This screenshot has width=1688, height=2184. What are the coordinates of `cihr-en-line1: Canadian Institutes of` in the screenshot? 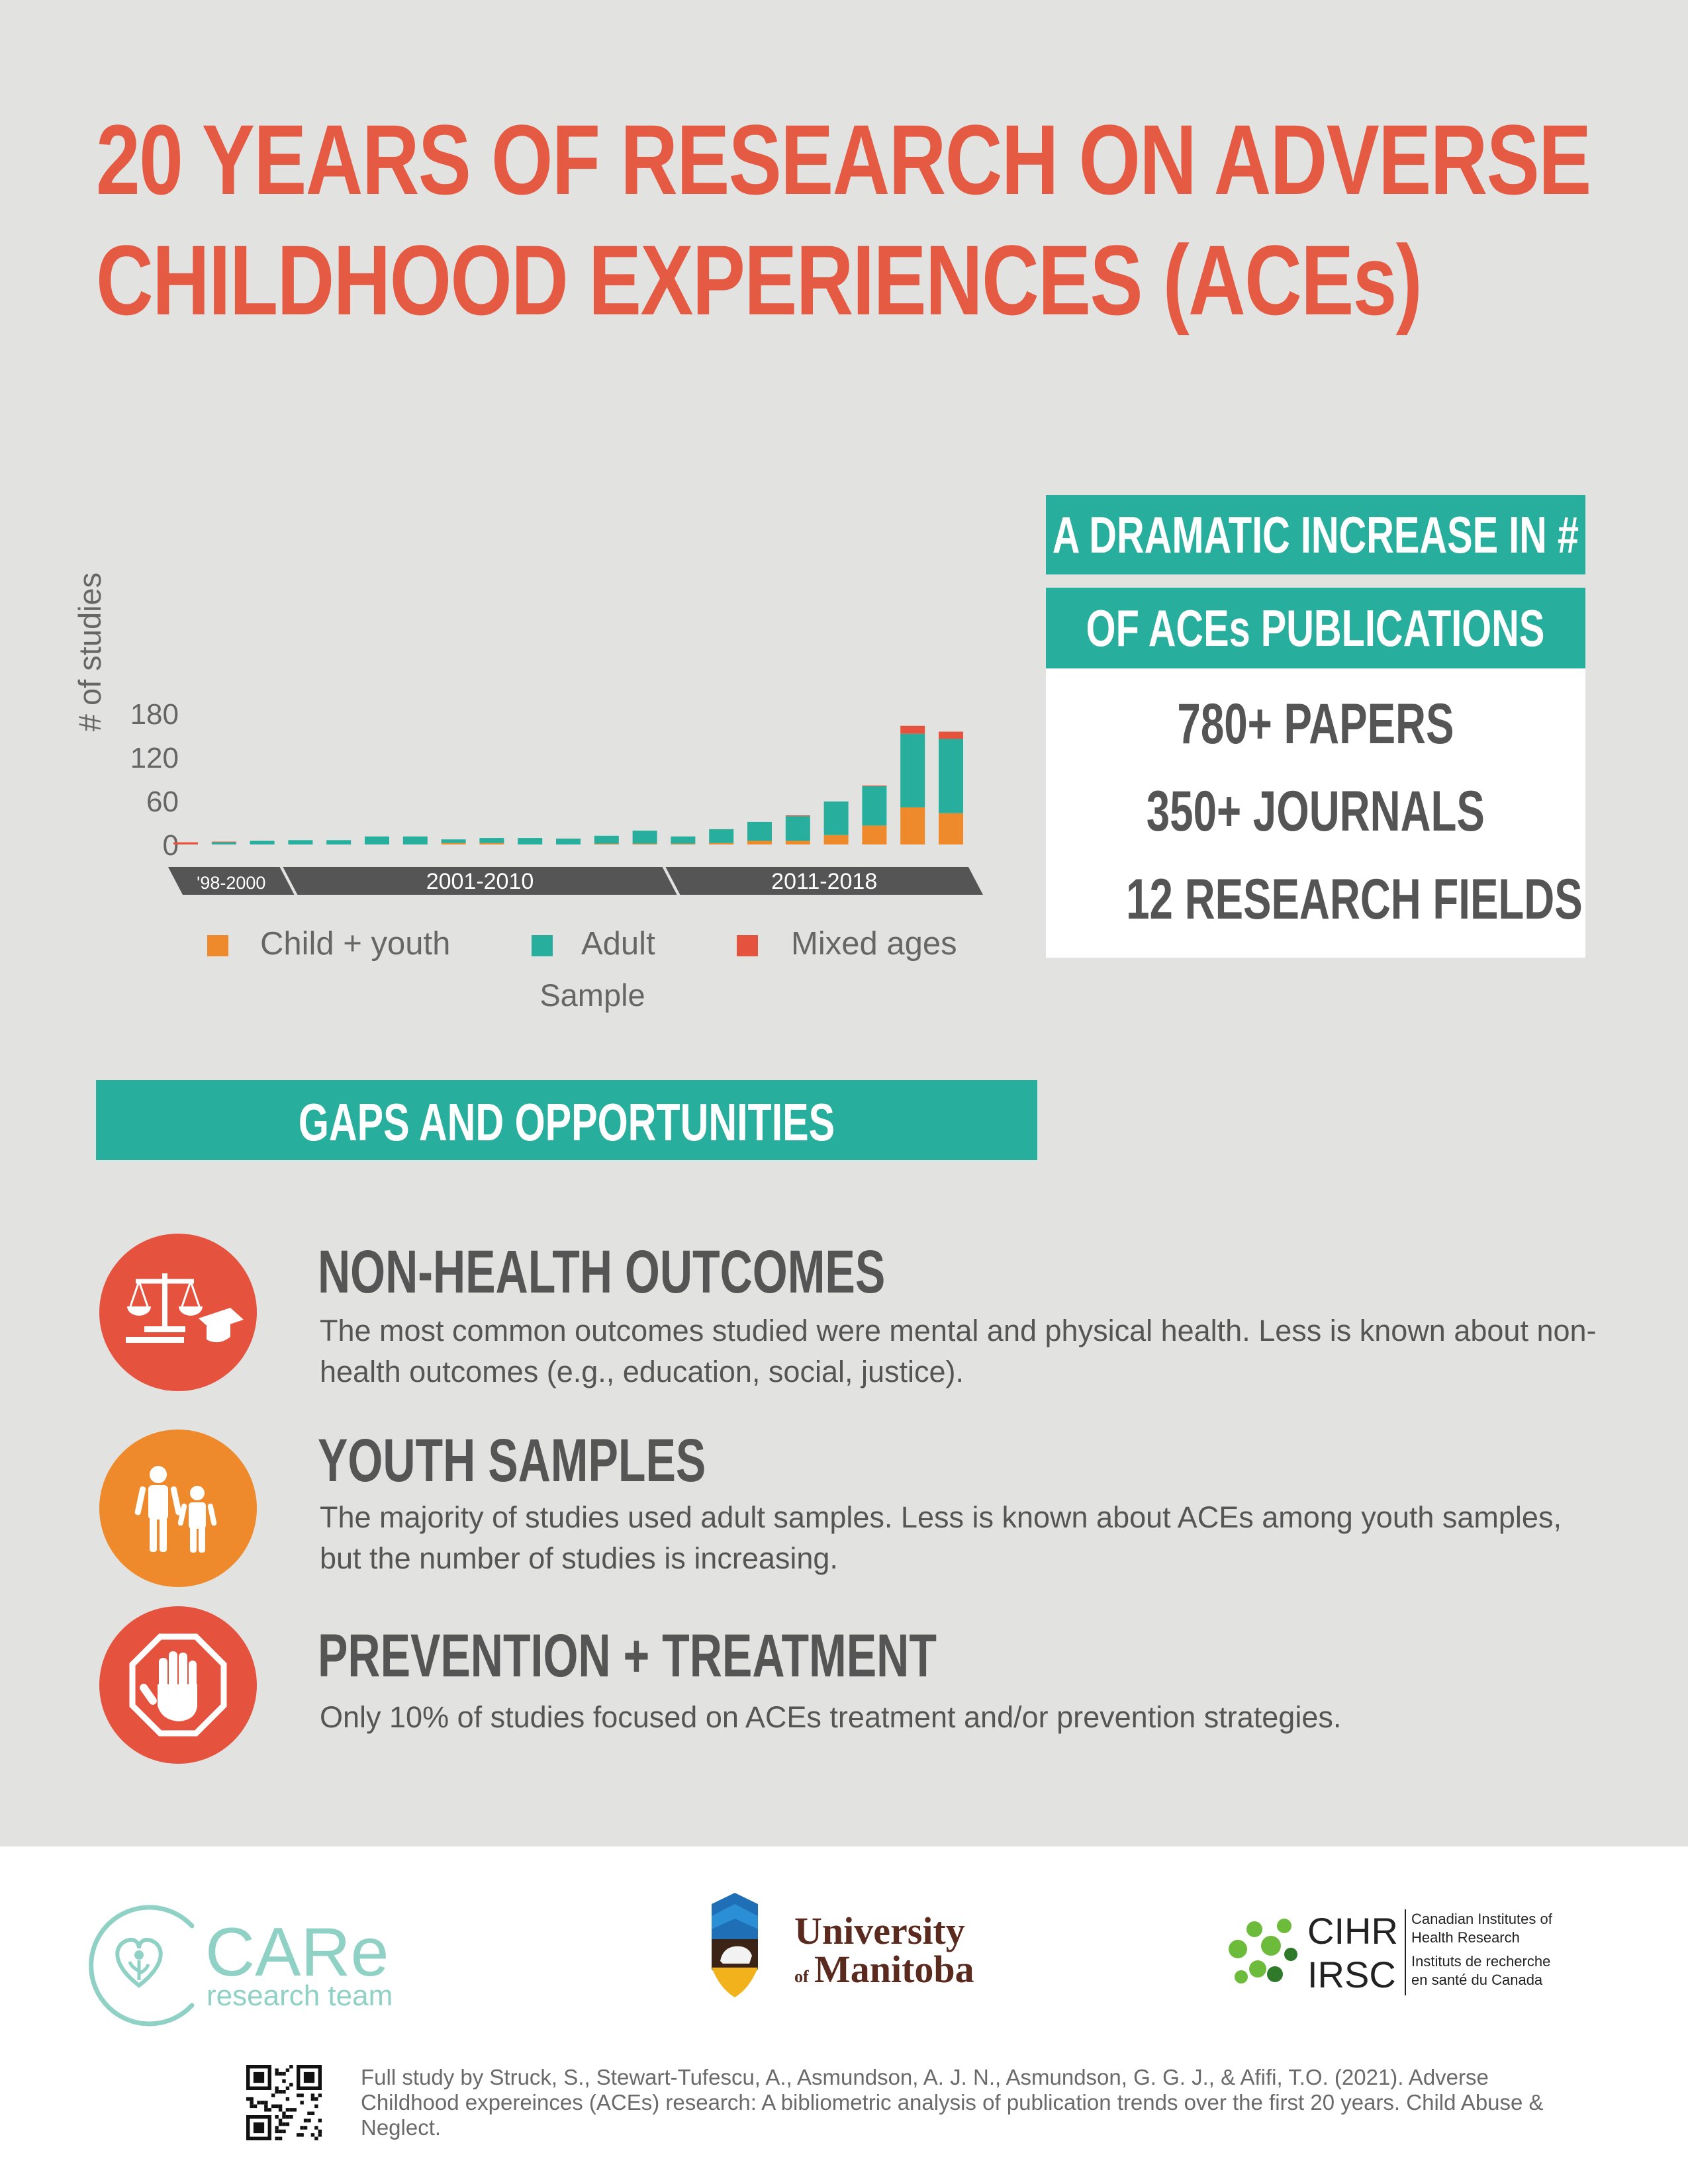 It's located at (1482, 1919).